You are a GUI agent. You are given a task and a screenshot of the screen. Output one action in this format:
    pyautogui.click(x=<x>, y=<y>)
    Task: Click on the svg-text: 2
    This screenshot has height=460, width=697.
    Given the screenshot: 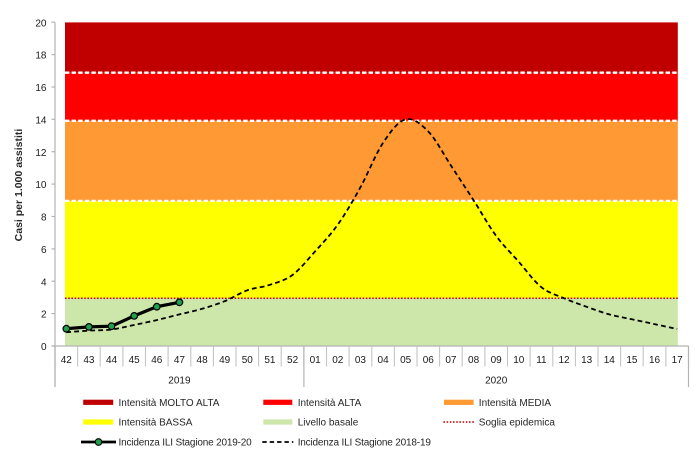 What is the action you would take?
    pyautogui.click(x=44, y=315)
    